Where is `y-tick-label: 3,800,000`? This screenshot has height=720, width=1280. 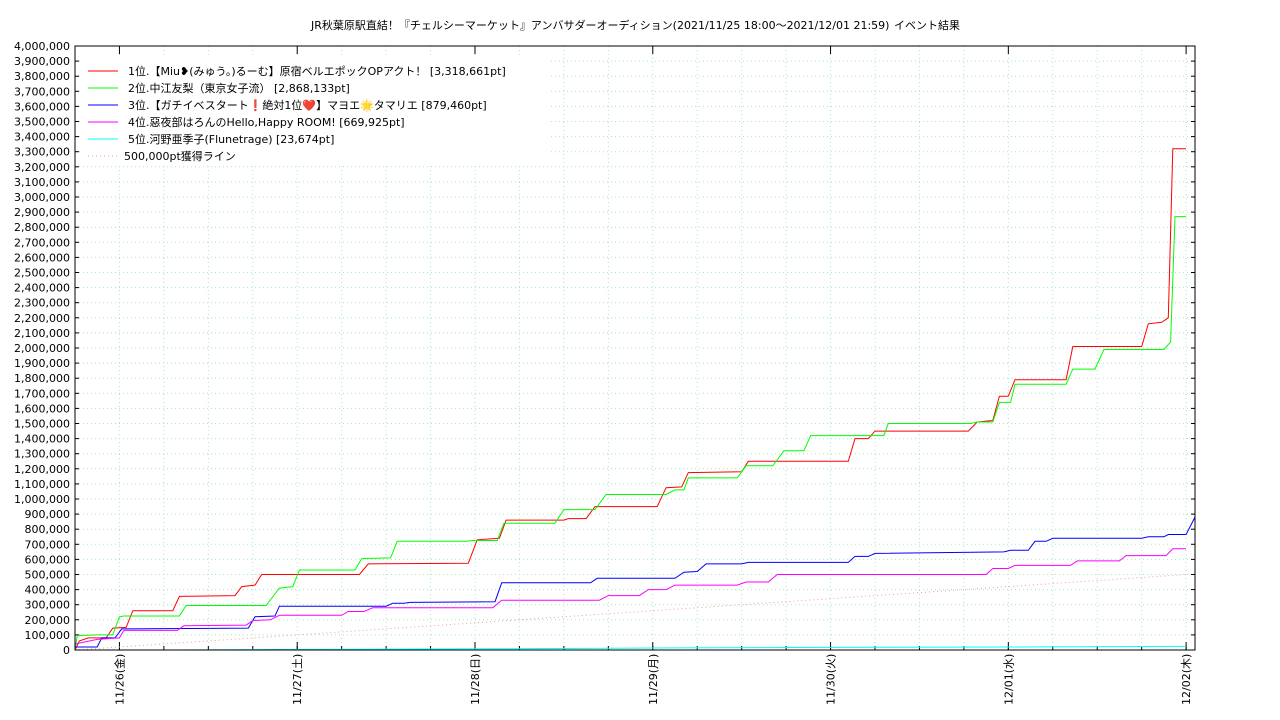
y-tick-label: 3,800,000 is located at coordinates (42, 76).